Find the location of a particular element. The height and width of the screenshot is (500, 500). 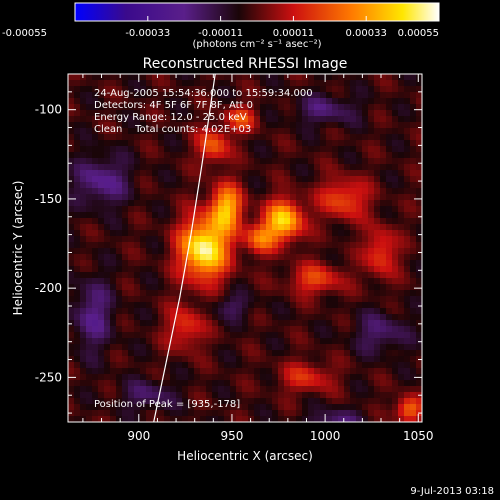

y-tick-label: -100 is located at coordinates (48, 110).